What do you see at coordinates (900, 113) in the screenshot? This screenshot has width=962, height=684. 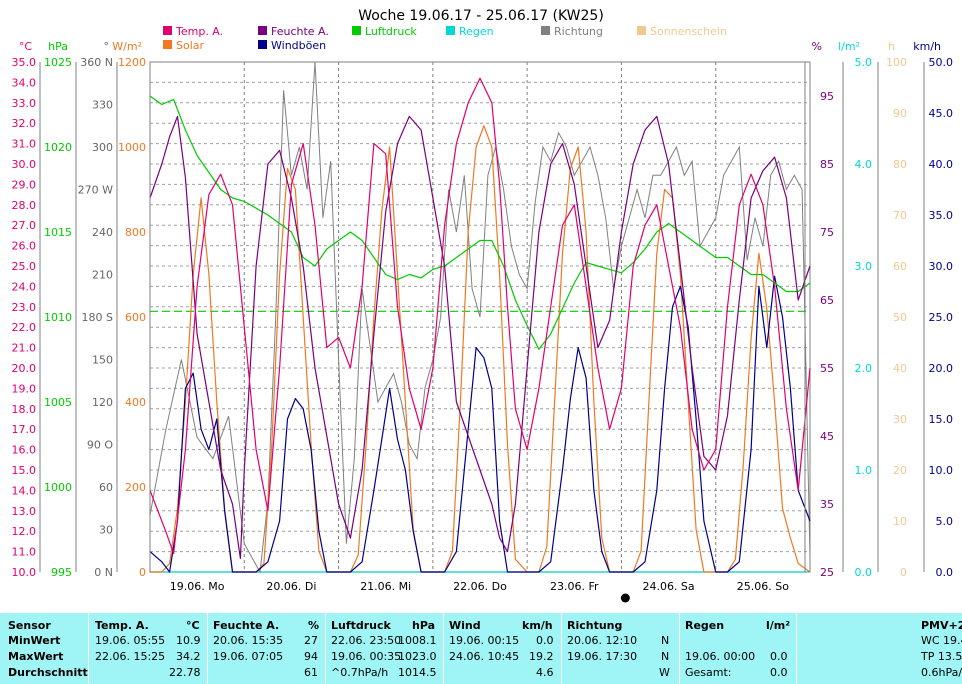 I see `axis-tick-sunshine: 90` at bounding box center [900, 113].